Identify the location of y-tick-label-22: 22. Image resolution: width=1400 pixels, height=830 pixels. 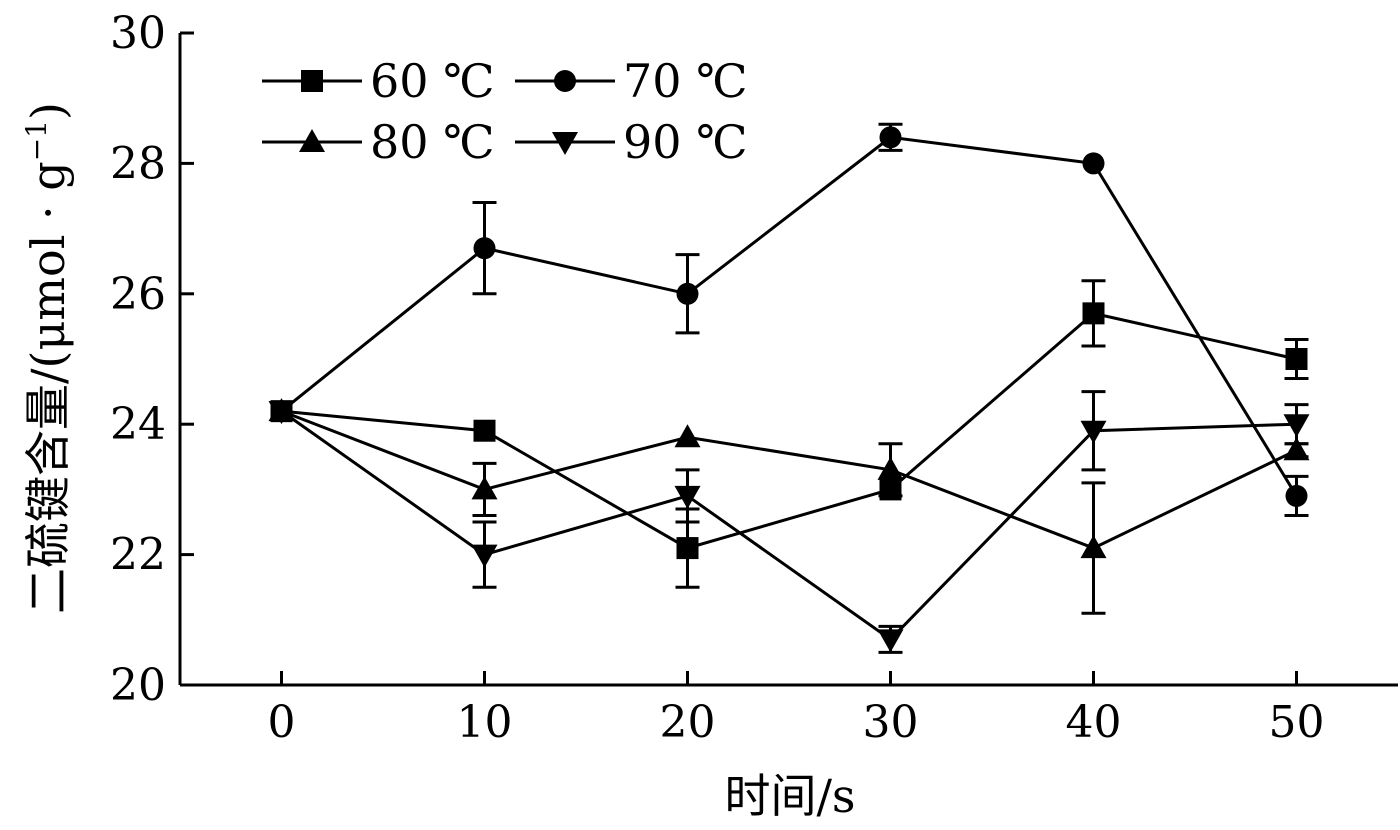
(138, 555).